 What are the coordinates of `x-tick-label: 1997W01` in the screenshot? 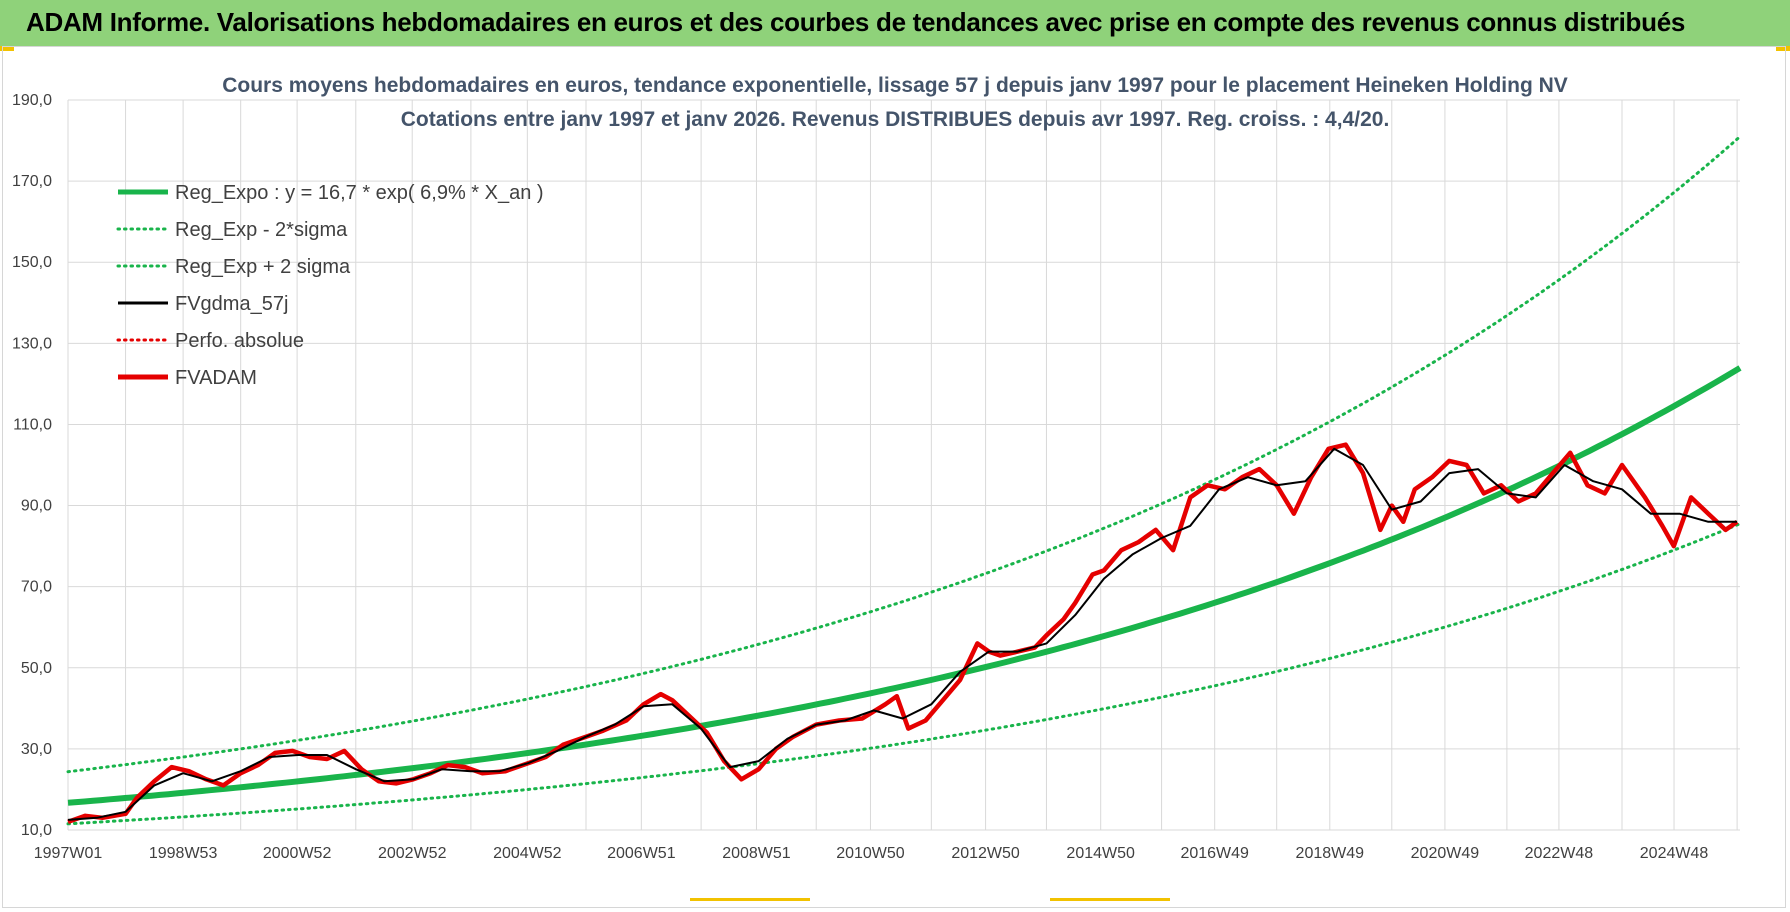 It's located at (68, 853).